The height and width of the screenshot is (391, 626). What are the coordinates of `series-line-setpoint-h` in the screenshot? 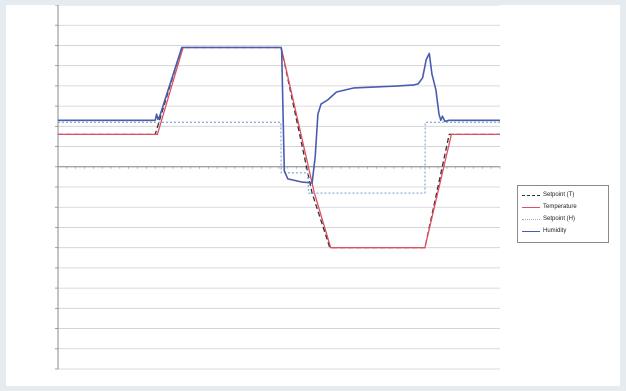 It's located at (279, 157).